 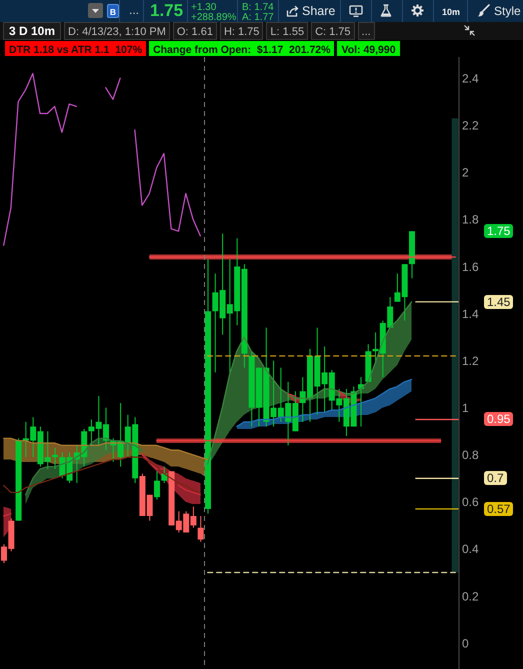 What do you see at coordinates (242, 32) in the screenshot?
I see `text: H: 1.75` at bounding box center [242, 32].